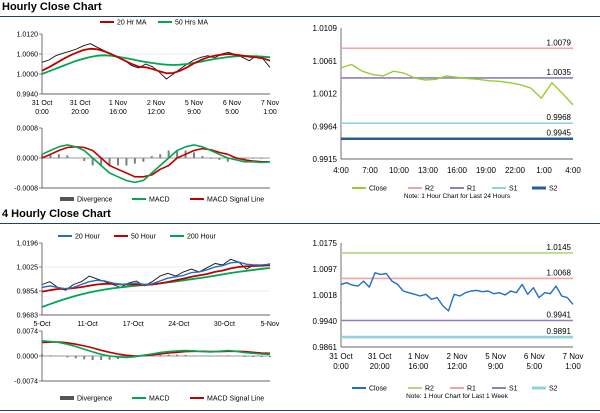  I want to click on hourly-price-x-tick-sub-5: 5:00, so click(232, 112).